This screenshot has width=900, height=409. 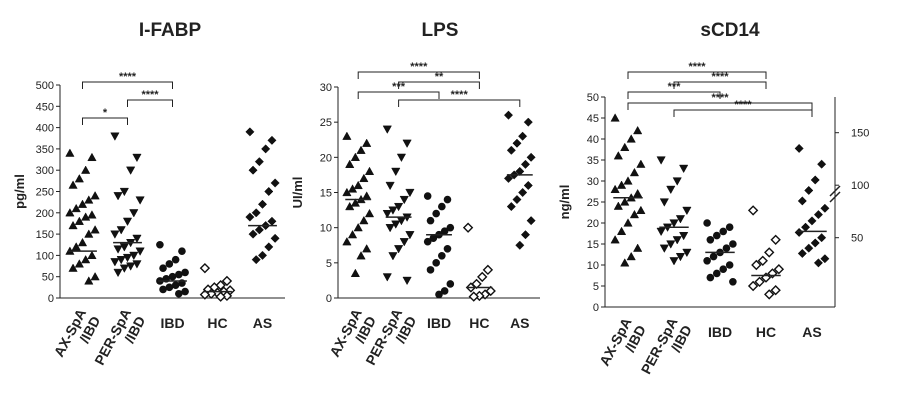 I want to click on significance-label: **, so click(x=439, y=77).